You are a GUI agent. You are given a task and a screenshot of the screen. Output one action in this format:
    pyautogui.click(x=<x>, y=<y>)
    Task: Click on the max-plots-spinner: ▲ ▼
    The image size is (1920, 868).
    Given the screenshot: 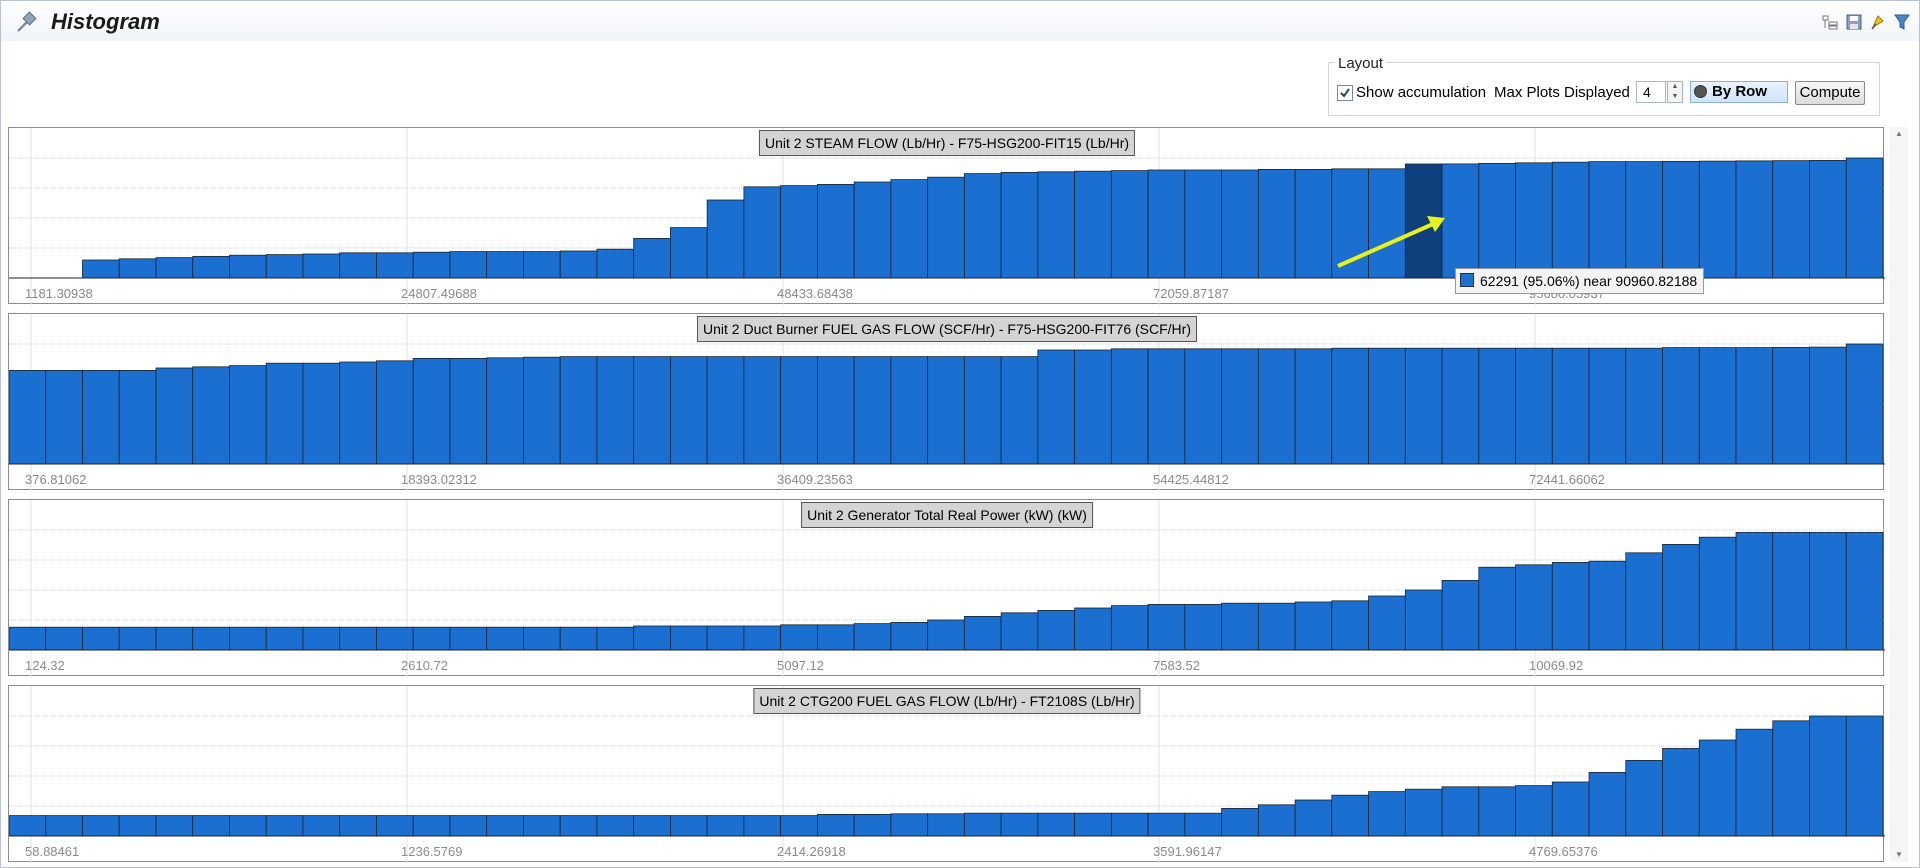 What is the action you would take?
    pyautogui.click(x=1675, y=92)
    